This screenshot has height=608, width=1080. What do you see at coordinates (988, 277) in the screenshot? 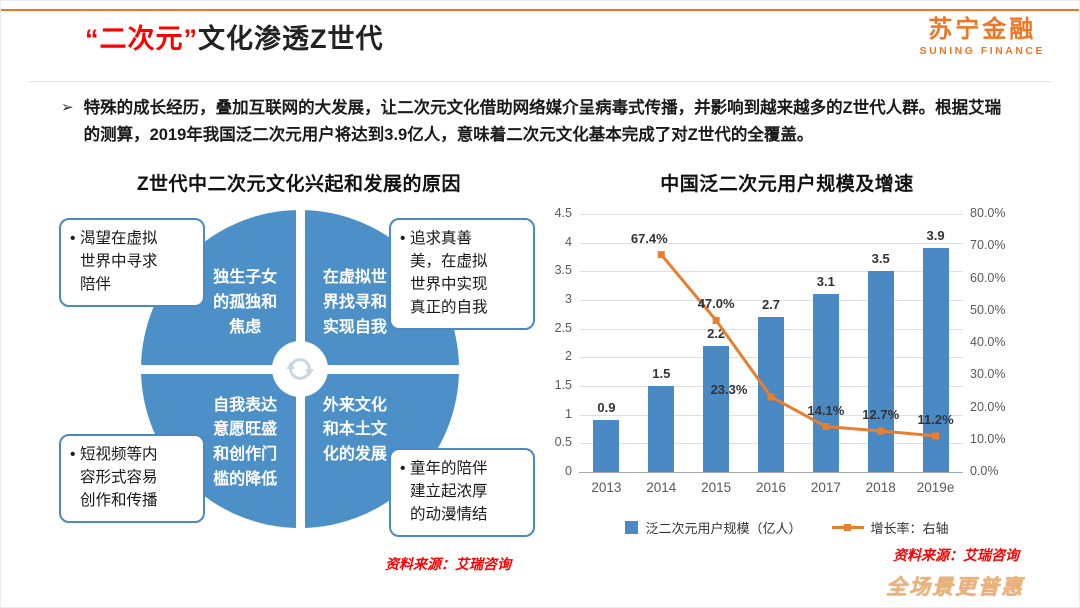
I see `right-axis-label: 60.0%` at bounding box center [988, 277].